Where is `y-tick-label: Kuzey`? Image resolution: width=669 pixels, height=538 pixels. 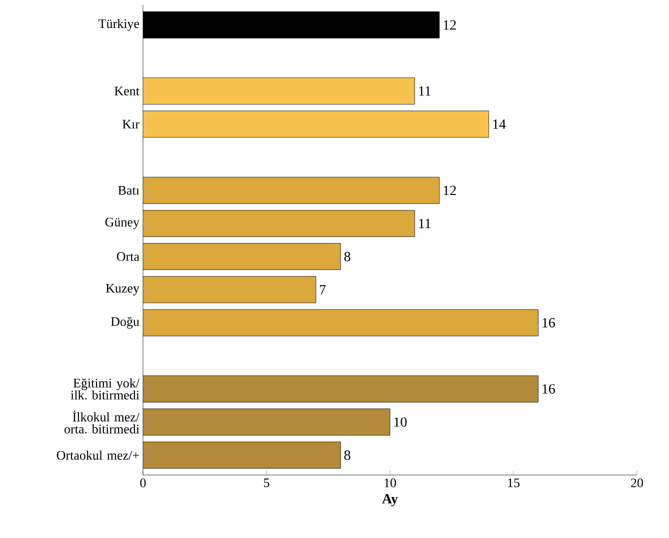
y-tick-label: Kuzey is located at coordinates (123, 290).